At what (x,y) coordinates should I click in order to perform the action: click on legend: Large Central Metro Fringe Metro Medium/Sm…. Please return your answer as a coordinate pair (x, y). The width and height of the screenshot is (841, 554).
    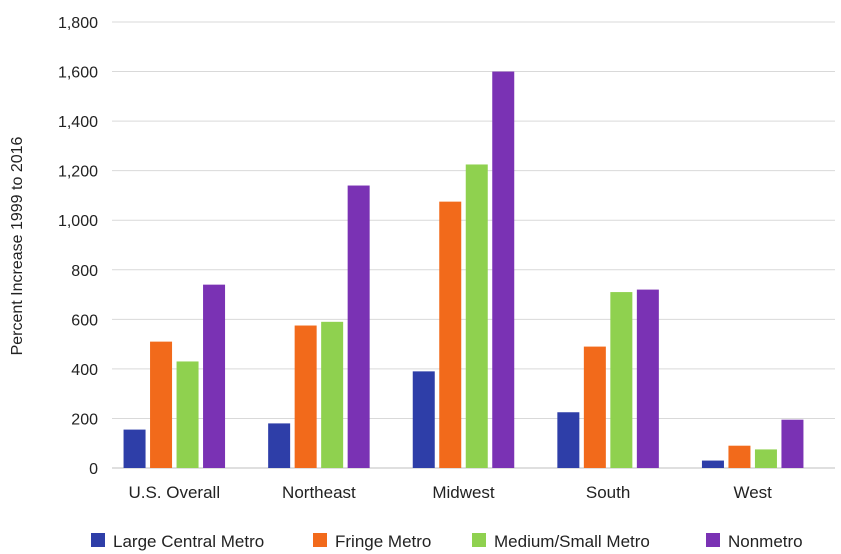
    Looking at the image, I should click on (447, 541).